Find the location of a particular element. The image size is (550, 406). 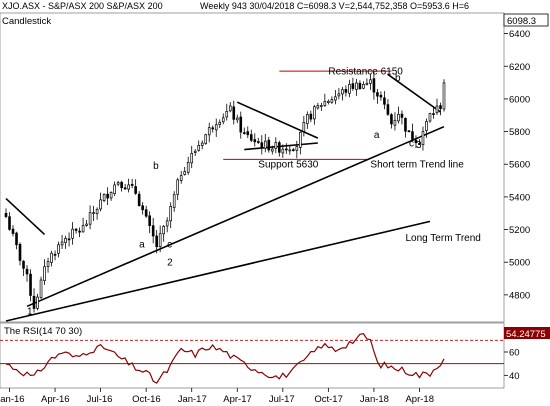

annotation-label: a is located at coordinates (142, 245).